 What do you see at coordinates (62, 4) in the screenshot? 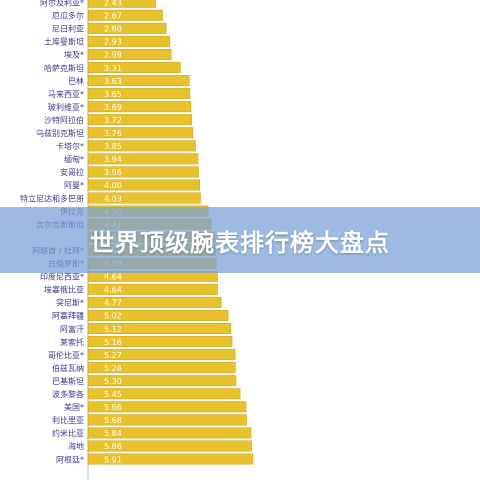
I see `category-label: 阿尔及利亚*` at bounding box center [62, 4].